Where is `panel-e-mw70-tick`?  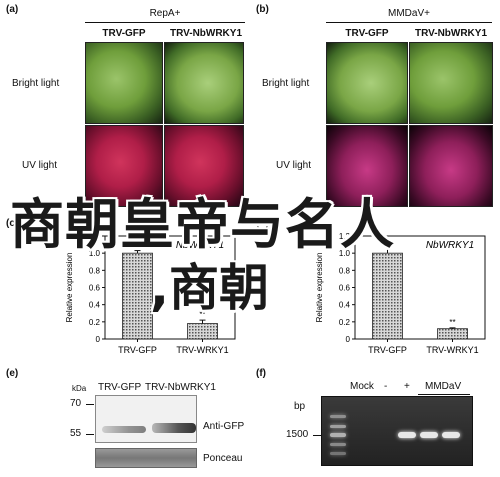 panel-e-mw70-tick is located at coordinates (90, 404).